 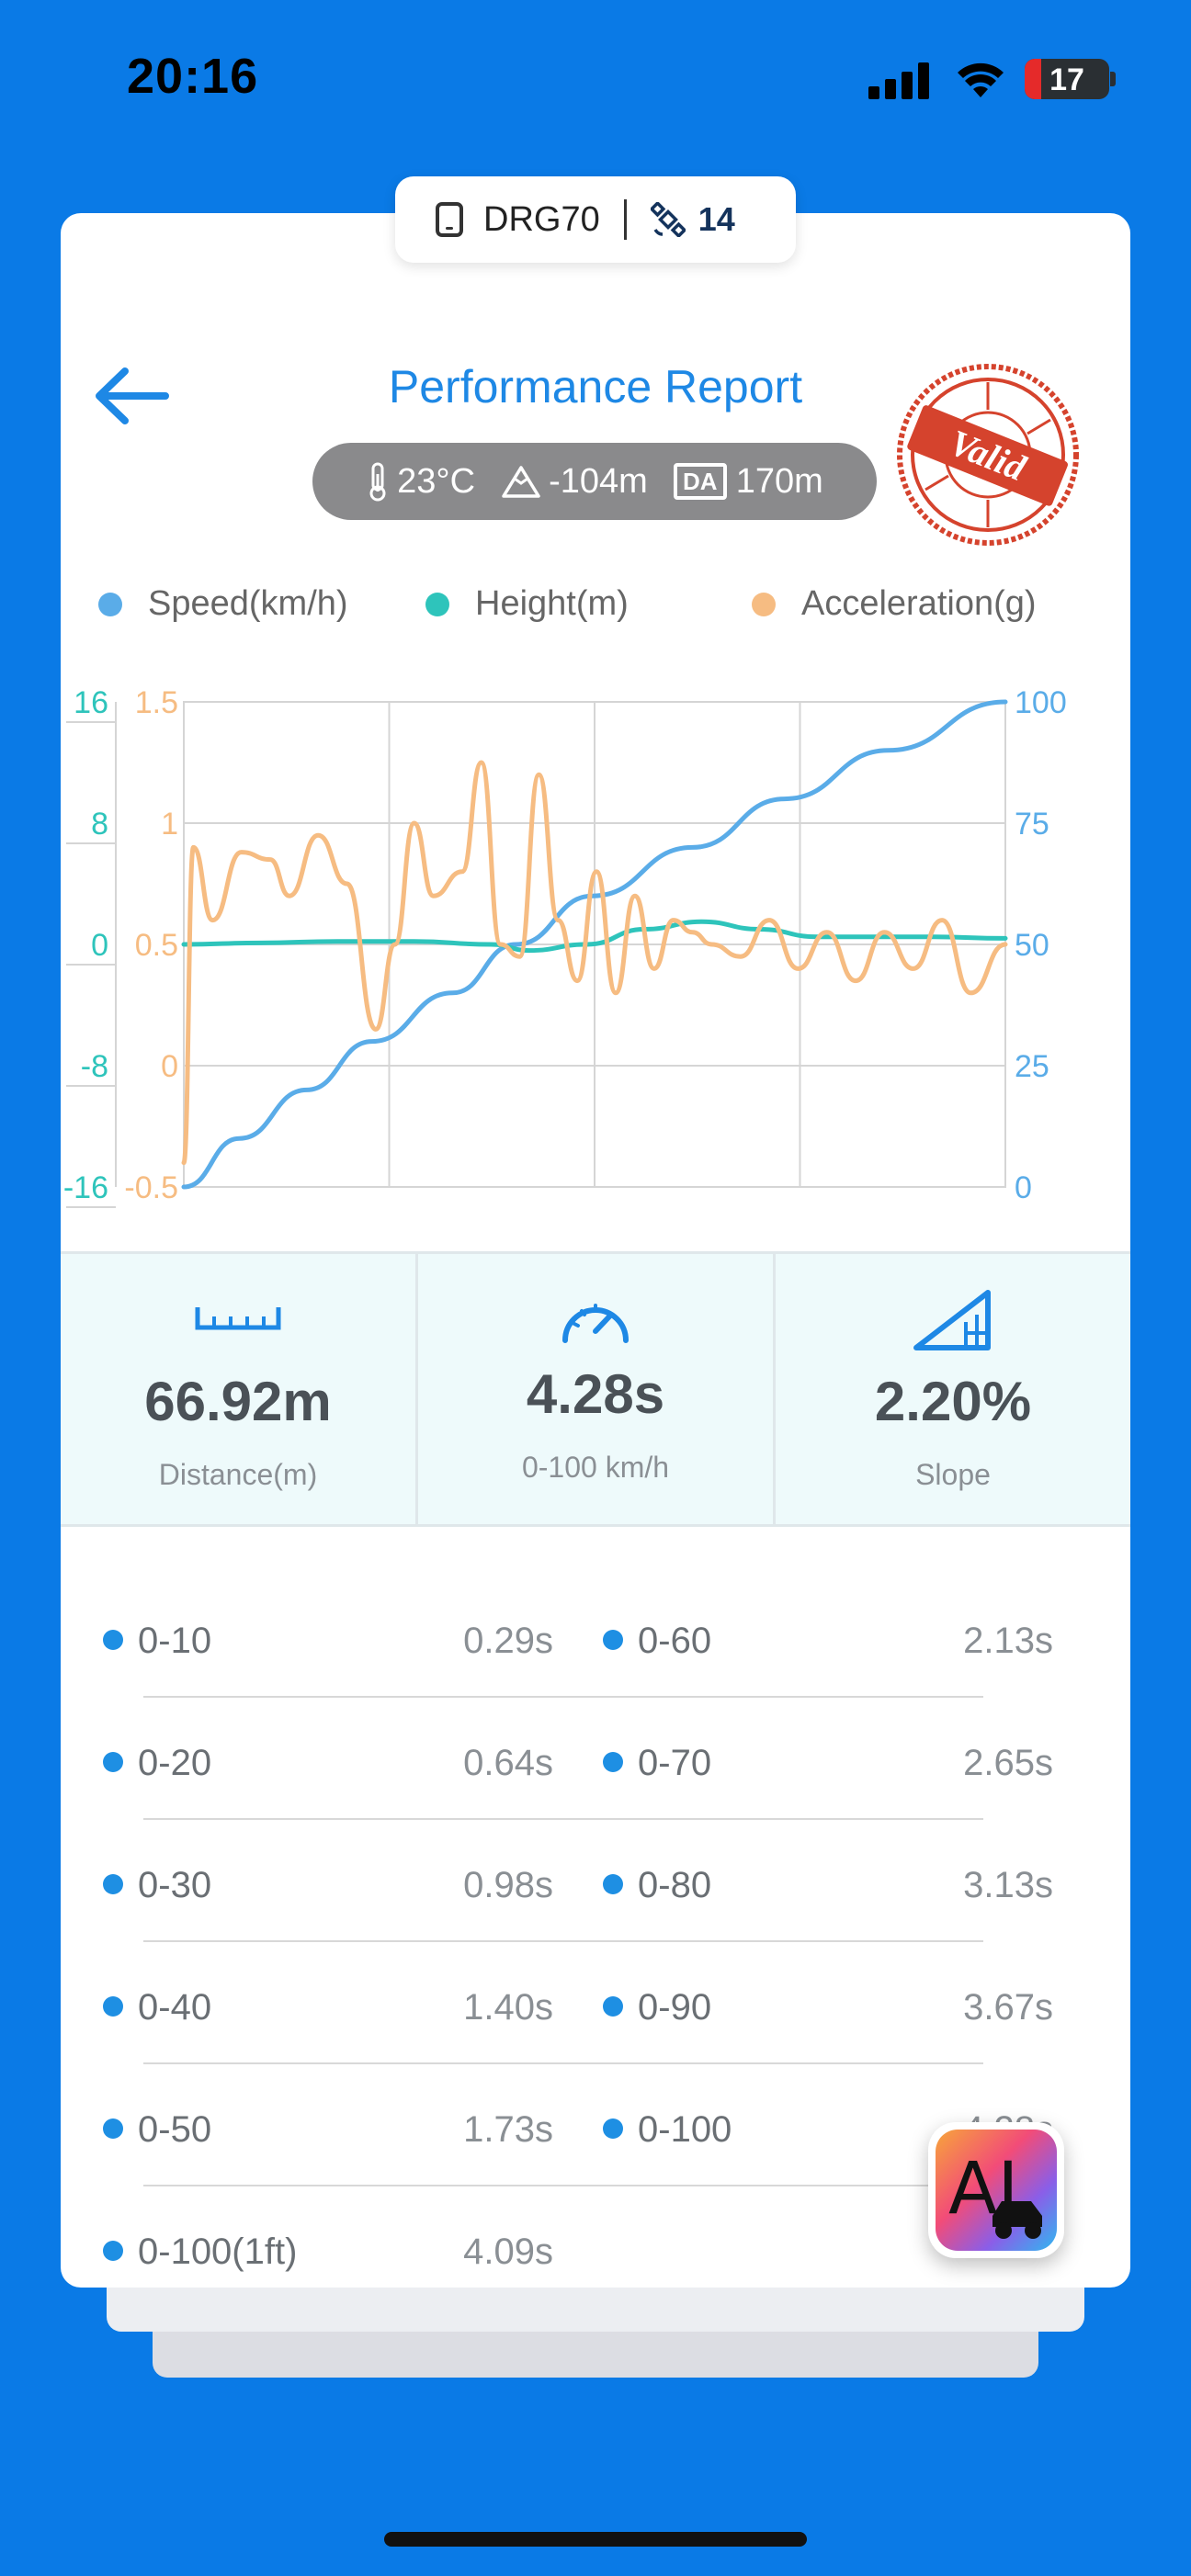 What do you see at coordinates (596, 1467) in the screenshot?
I see `stat-time-label: 0-100 km/h` at bounding box center [596, 1467].